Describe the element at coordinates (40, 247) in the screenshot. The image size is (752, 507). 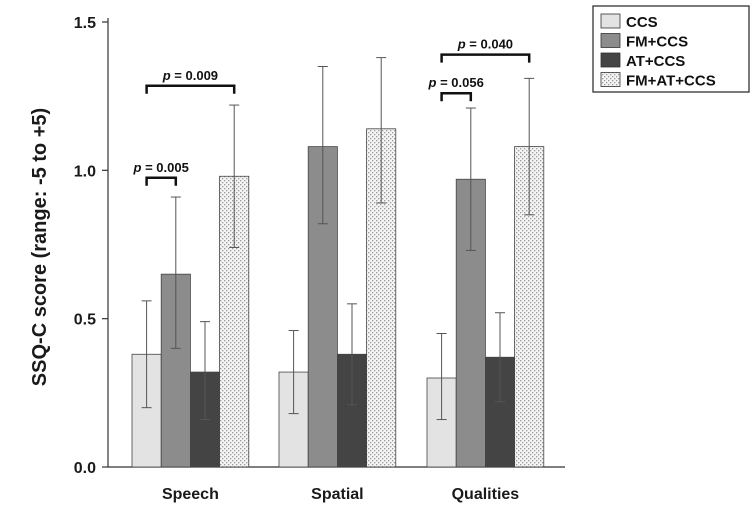
I see `y-axis-label: SSQ-C score (range: -5 to +5)` at that location.